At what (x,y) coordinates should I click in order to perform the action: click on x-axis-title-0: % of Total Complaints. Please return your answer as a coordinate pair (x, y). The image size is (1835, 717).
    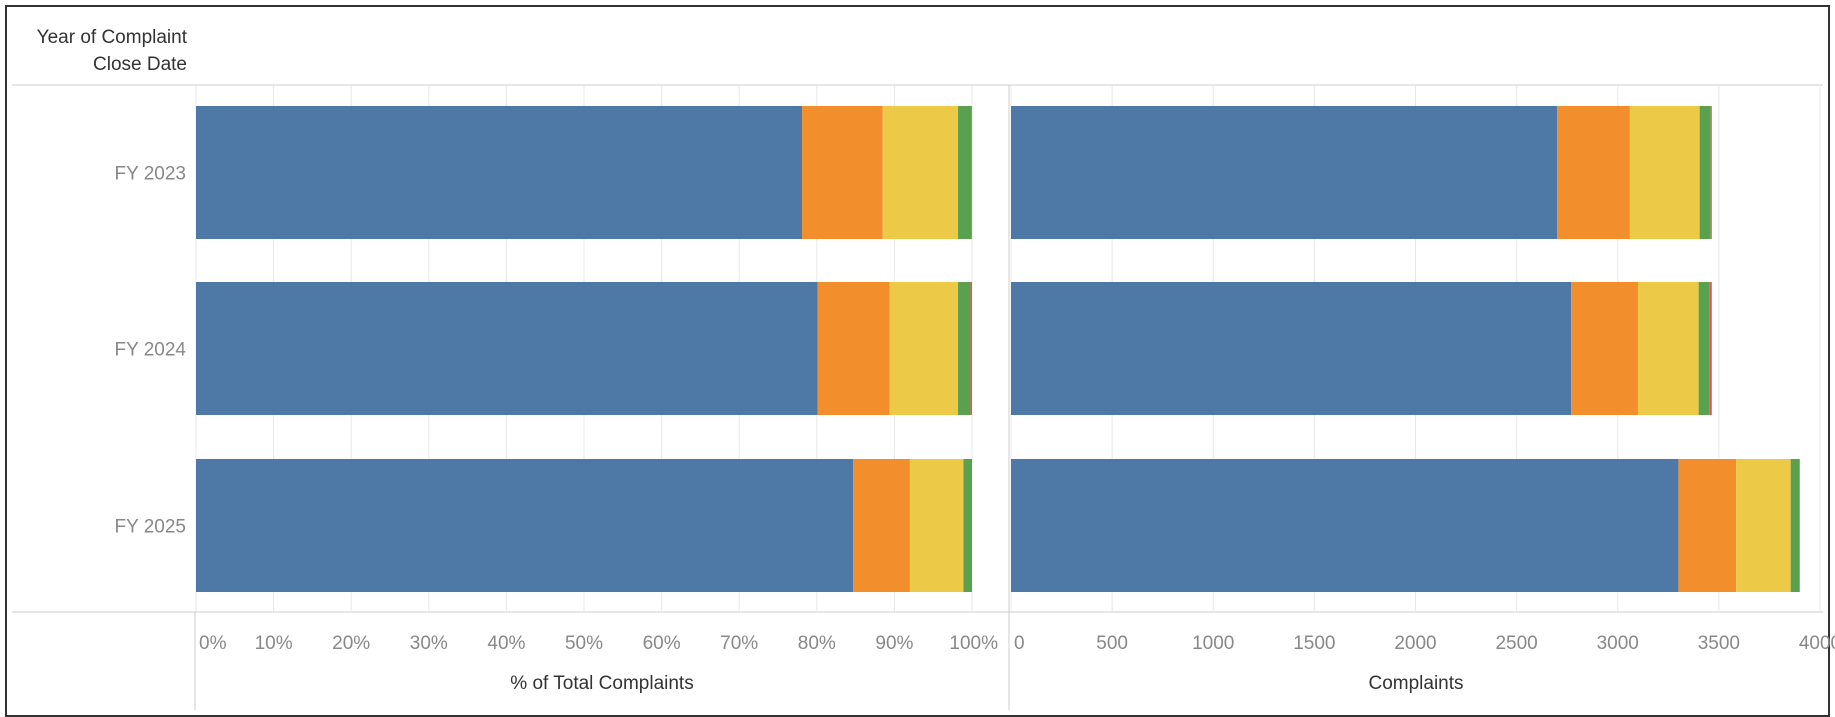
    Looking at the image, I should click on (601, 683).